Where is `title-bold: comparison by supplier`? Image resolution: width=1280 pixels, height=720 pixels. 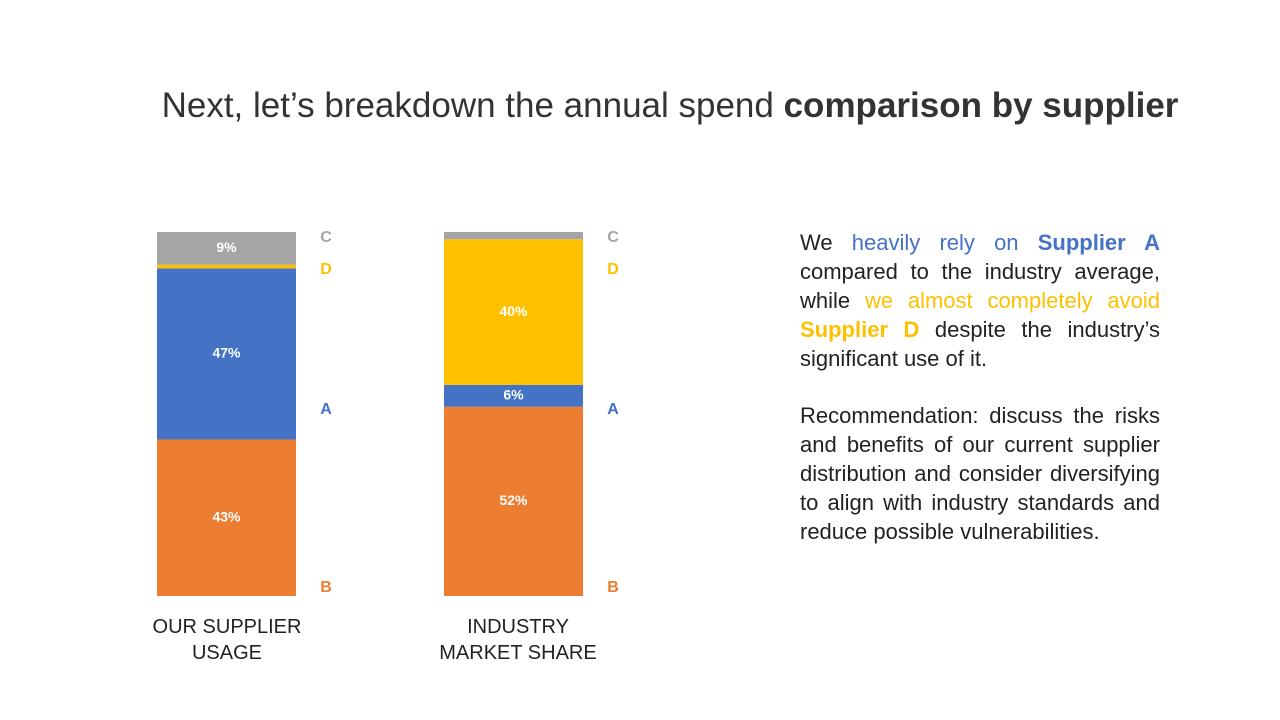 title-bold: comparison by supplier is located at coordinates (981, 105).